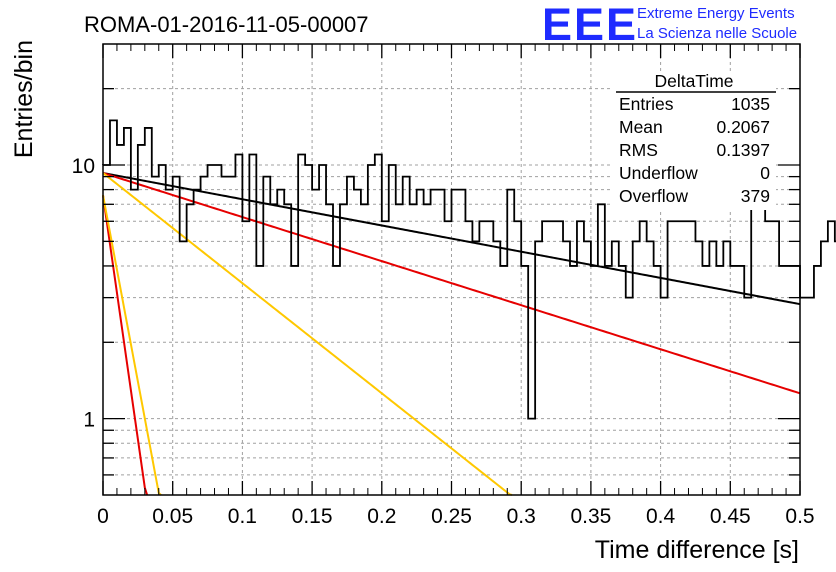 The image size is (836, 572). Describe the element at coordinates (755, 196) in the screenshot. I see `stats-row-value: 379` at that location.